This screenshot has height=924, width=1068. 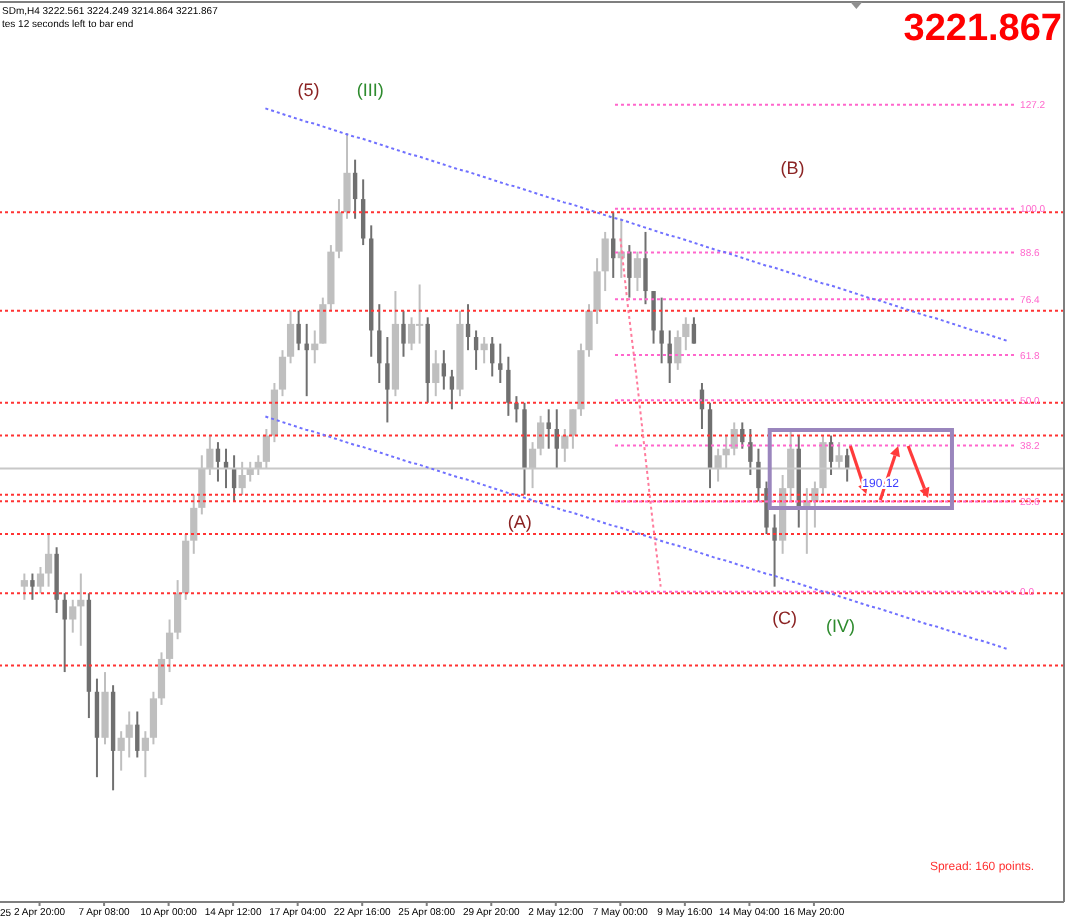 What do you see at coordinates (308, 90) in the screenshot?
I see `text: (5)` at bounding box center [308, 90].